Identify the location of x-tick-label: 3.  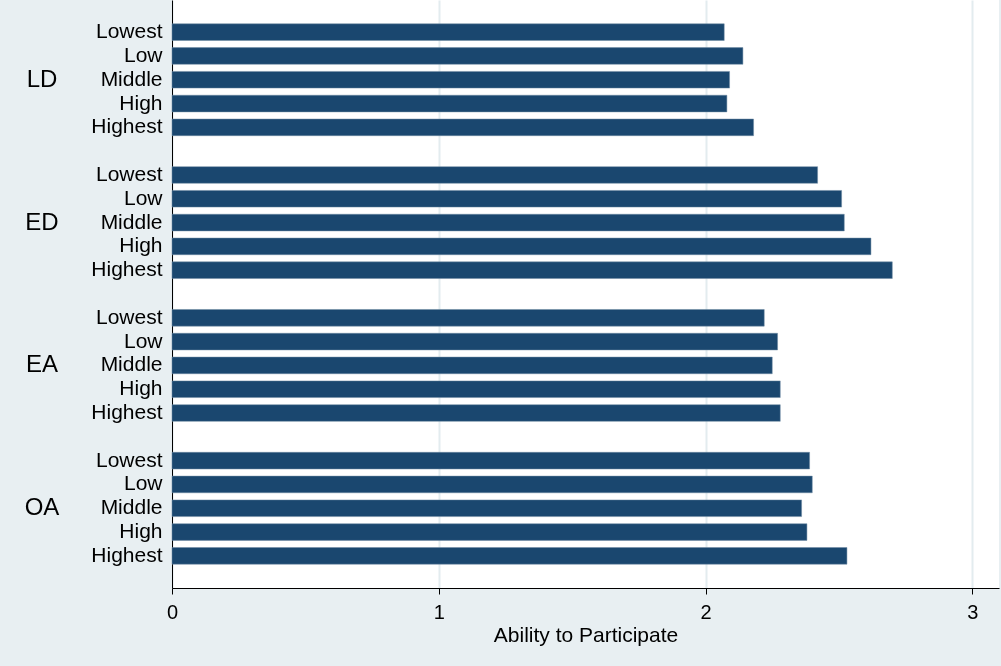
(973, 611).